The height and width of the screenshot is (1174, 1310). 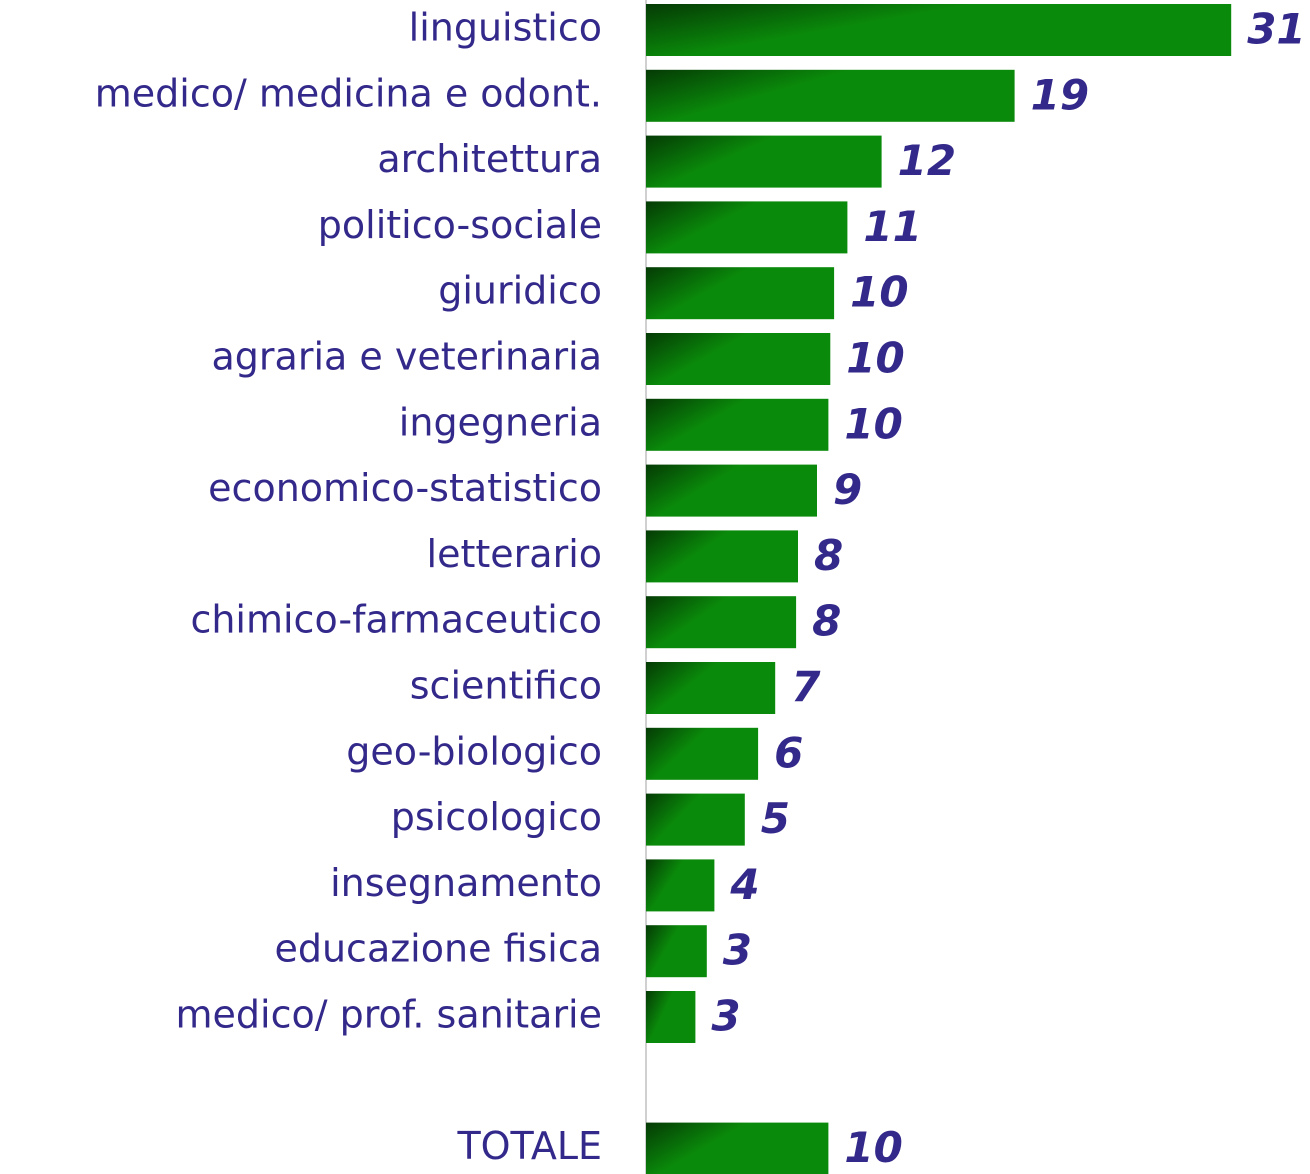 I want to click on category-label: politico-sociale, so click(x=460, y=225).